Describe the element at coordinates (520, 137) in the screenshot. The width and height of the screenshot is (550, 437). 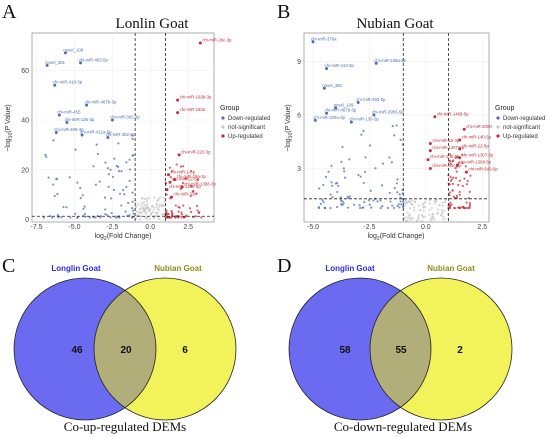
I see `panel-b-legend-entry: Up-regulated` at that location.